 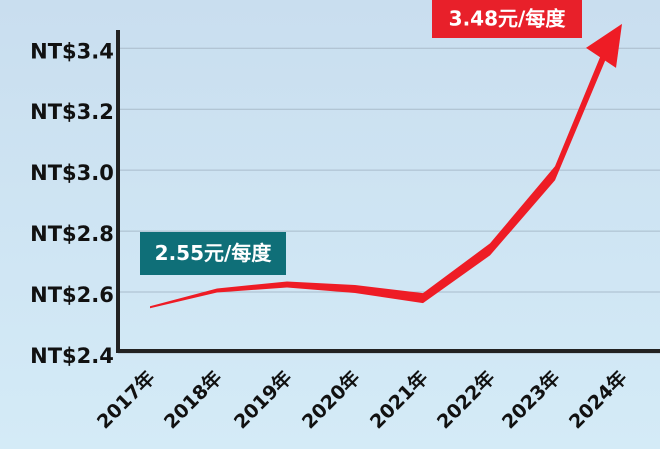 I want to click on annotation: 2.55元/每度, so click(x=214, y=253).